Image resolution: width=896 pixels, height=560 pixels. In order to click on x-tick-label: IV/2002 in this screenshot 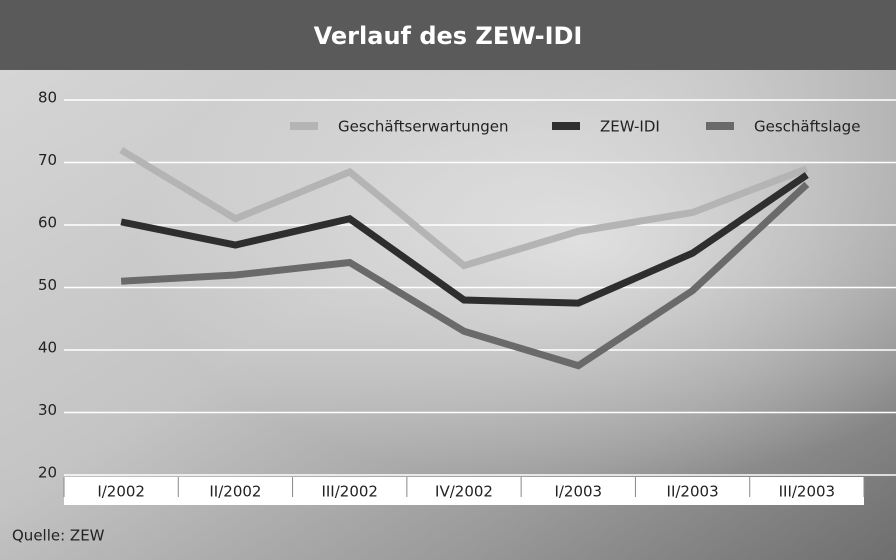, I will do `click(464, 492)`.